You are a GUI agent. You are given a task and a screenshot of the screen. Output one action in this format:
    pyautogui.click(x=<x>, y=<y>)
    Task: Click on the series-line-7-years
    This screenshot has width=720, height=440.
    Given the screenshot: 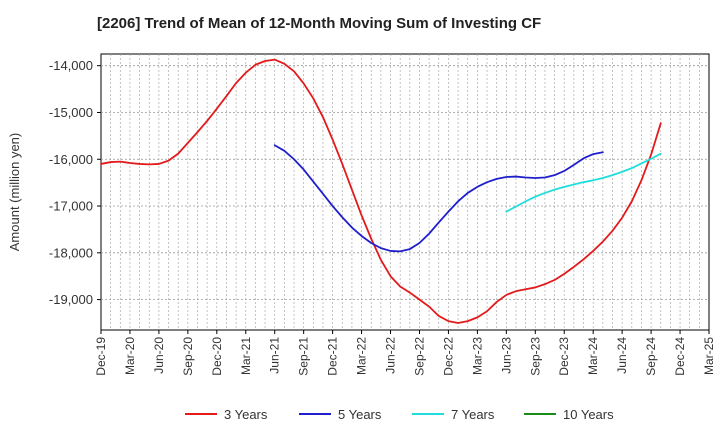 What is the action you would take?
    pyautogui.click(x=583, y=182)
    